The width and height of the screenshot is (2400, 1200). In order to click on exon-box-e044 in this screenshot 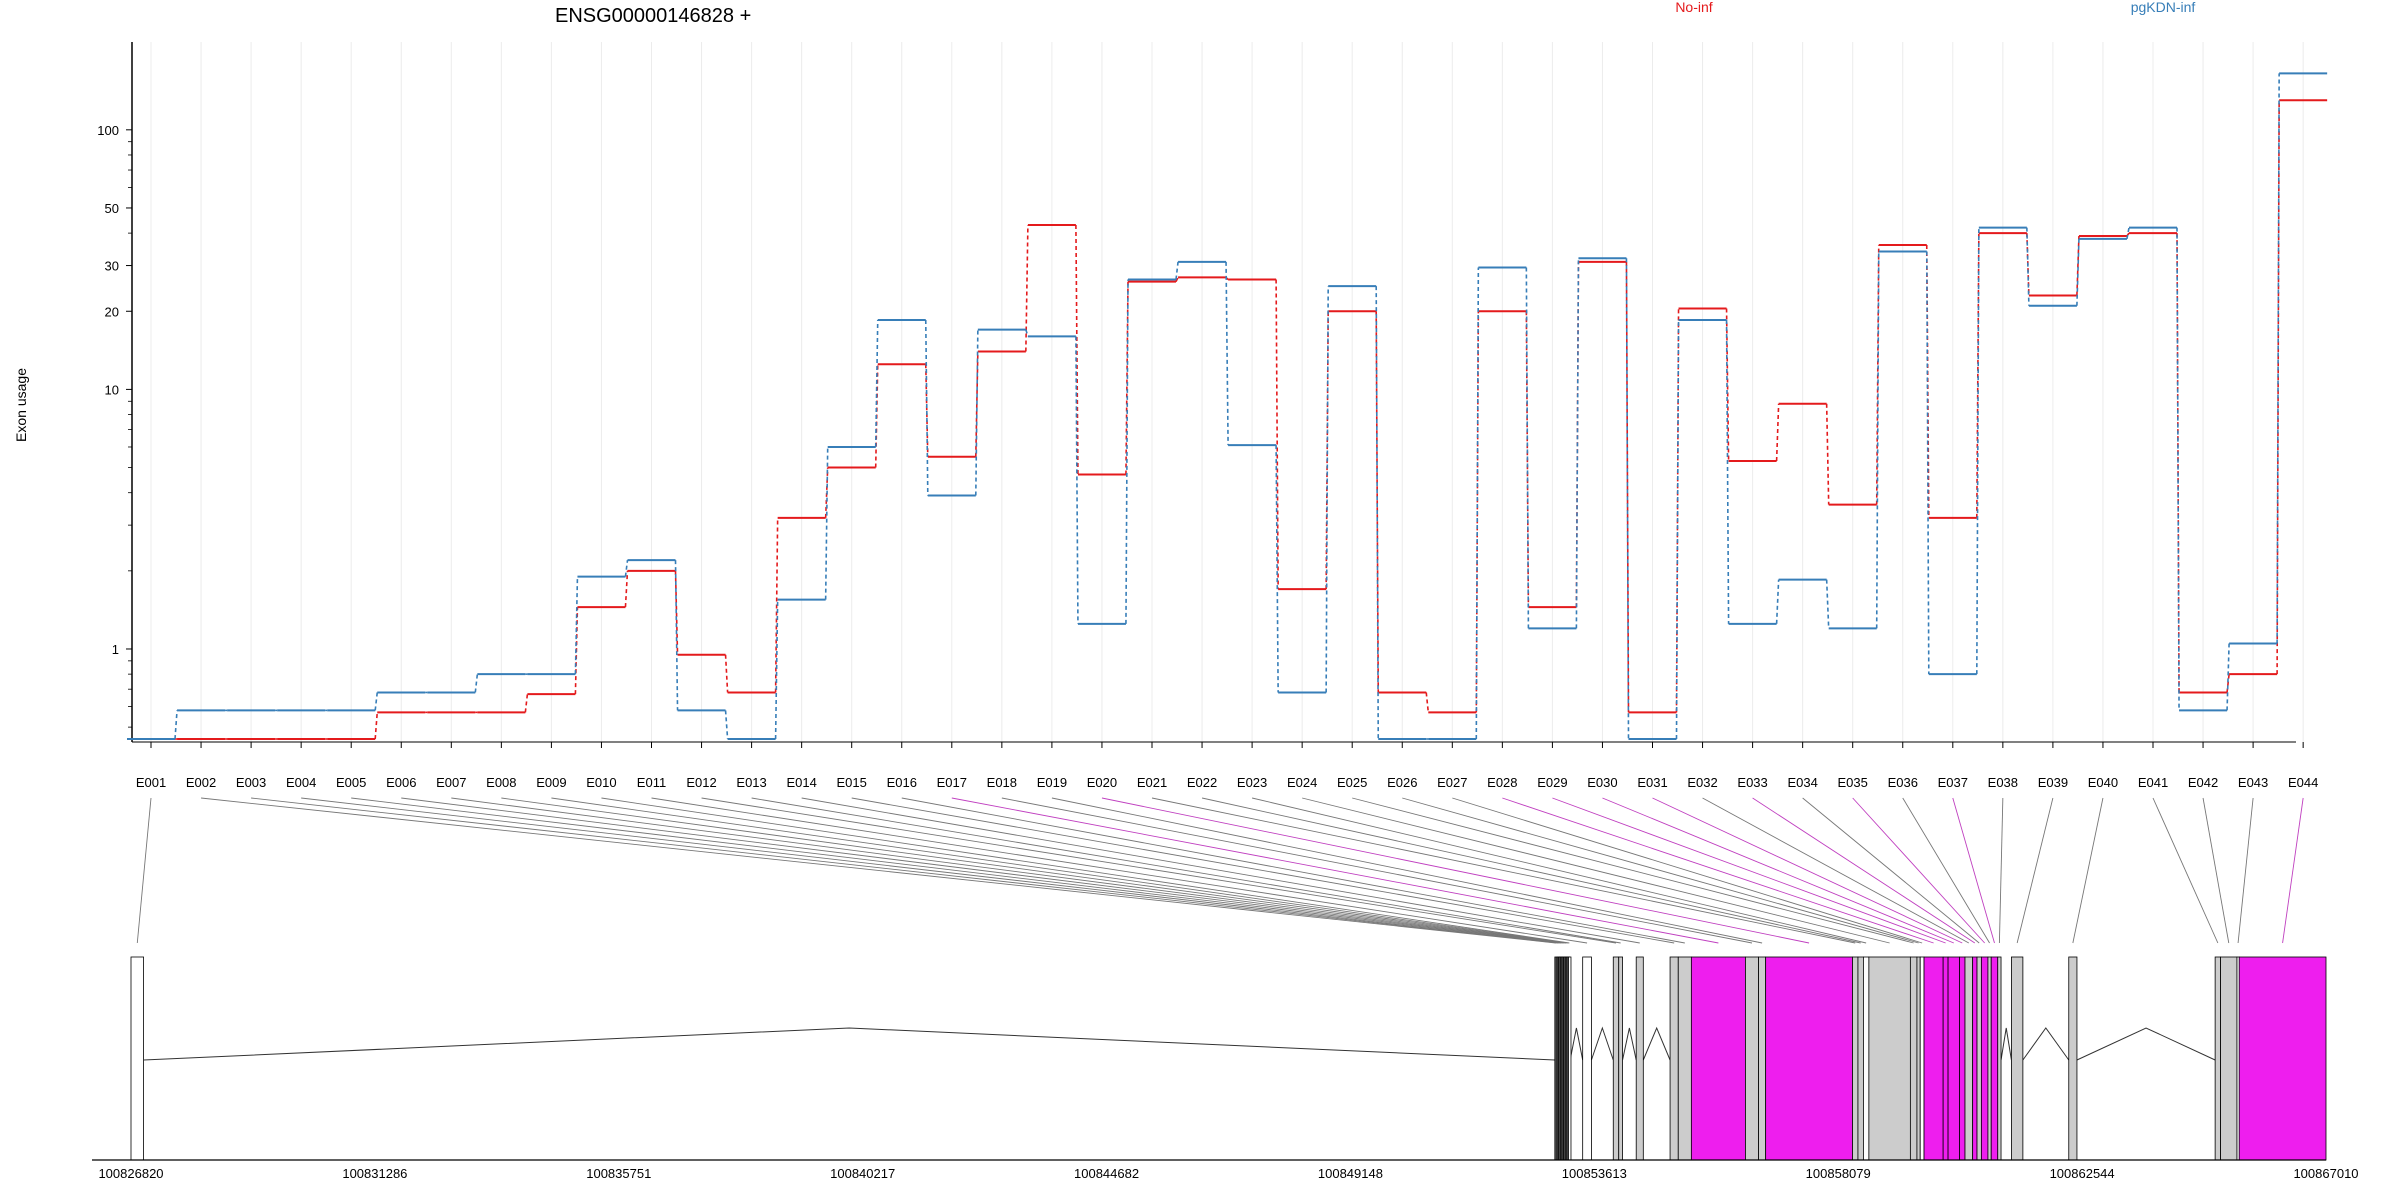, I will do `click(2282, 1058)`.